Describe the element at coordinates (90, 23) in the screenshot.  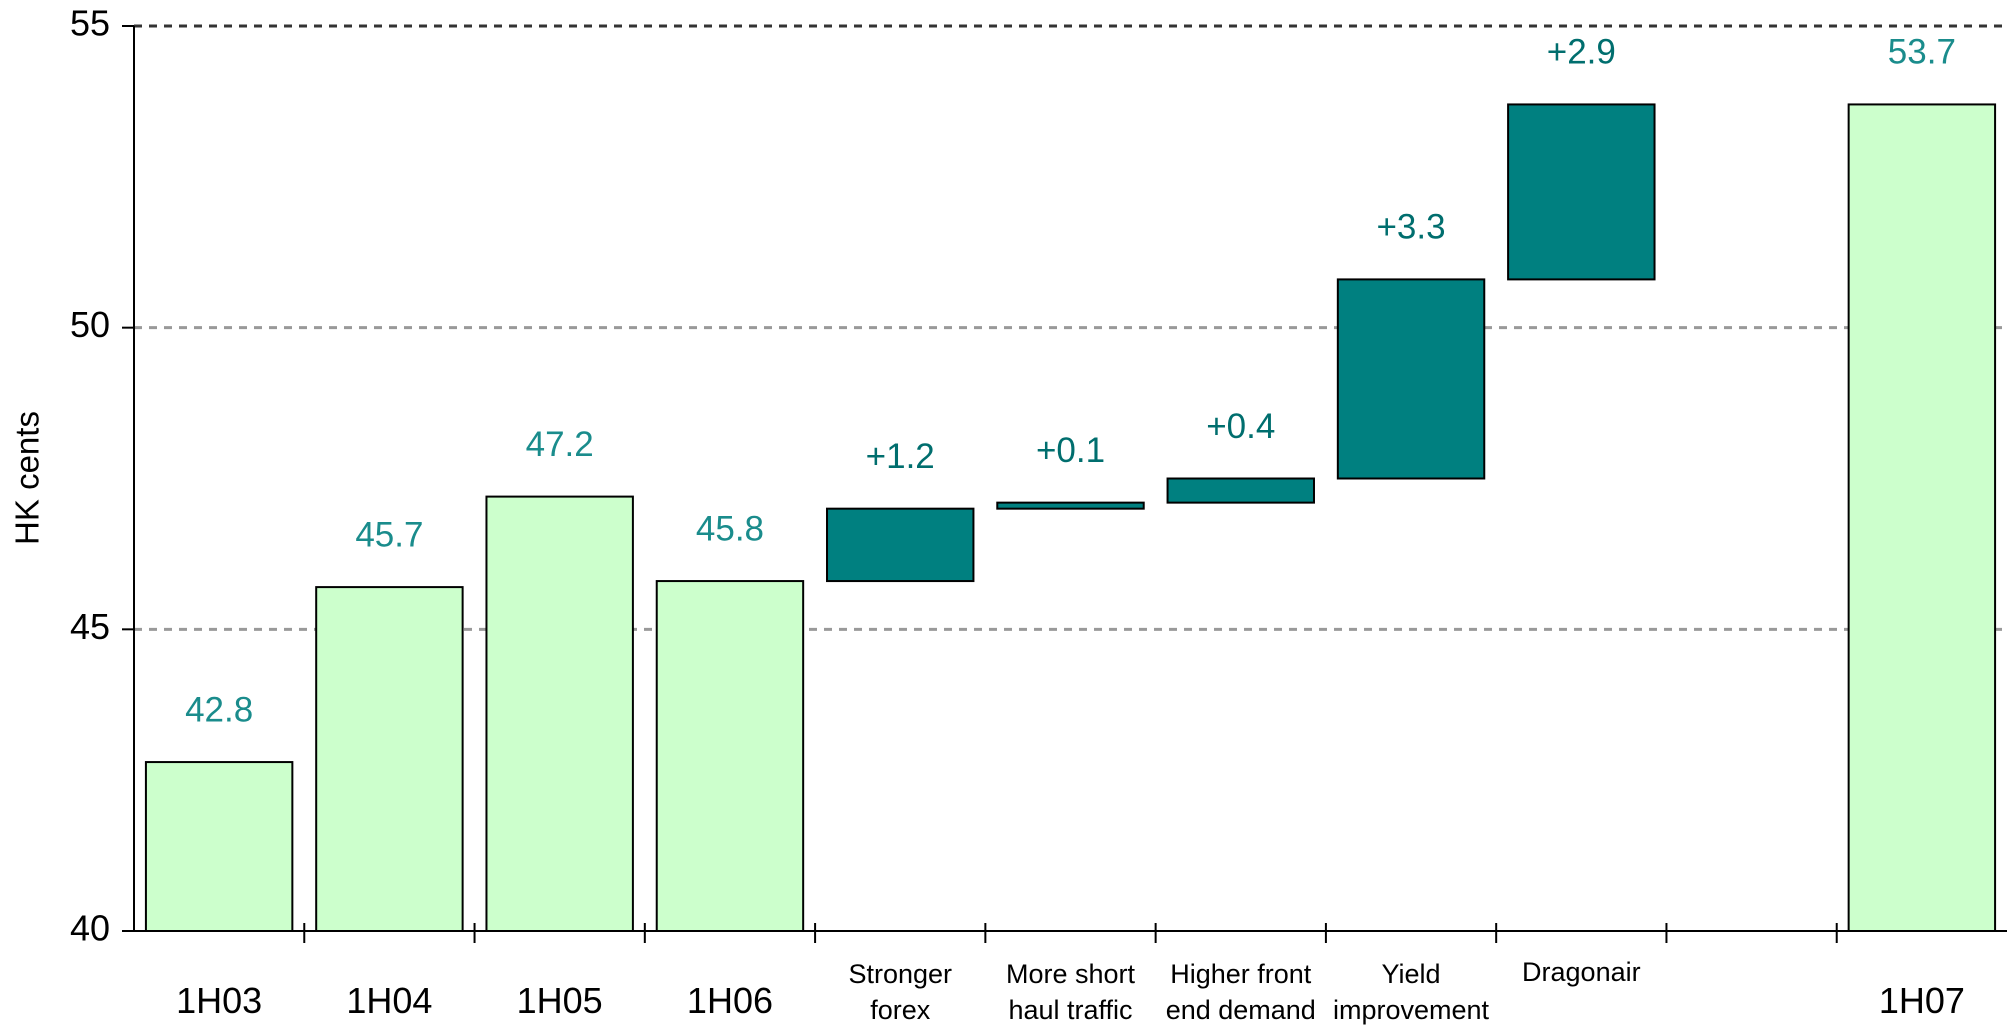
I see `y-tick-label: 55` at that location.